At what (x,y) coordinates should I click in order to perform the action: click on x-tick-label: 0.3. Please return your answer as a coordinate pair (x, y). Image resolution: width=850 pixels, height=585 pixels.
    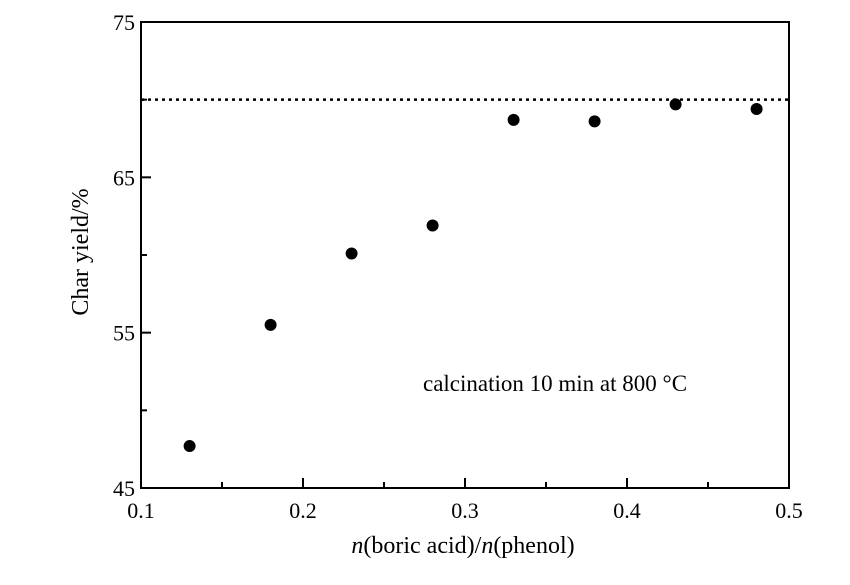
    Looking at the image, I should click on (465, 510).